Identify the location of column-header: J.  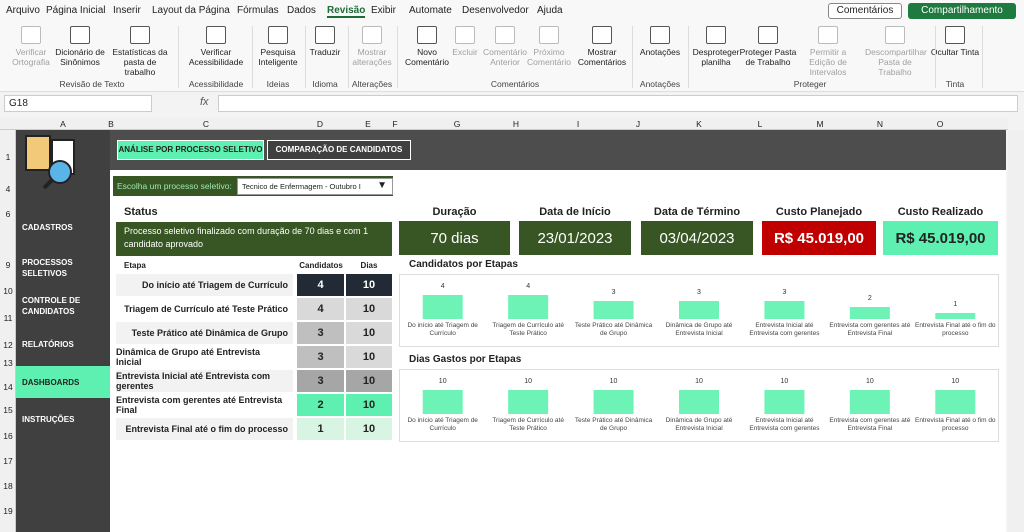
(638, 124).